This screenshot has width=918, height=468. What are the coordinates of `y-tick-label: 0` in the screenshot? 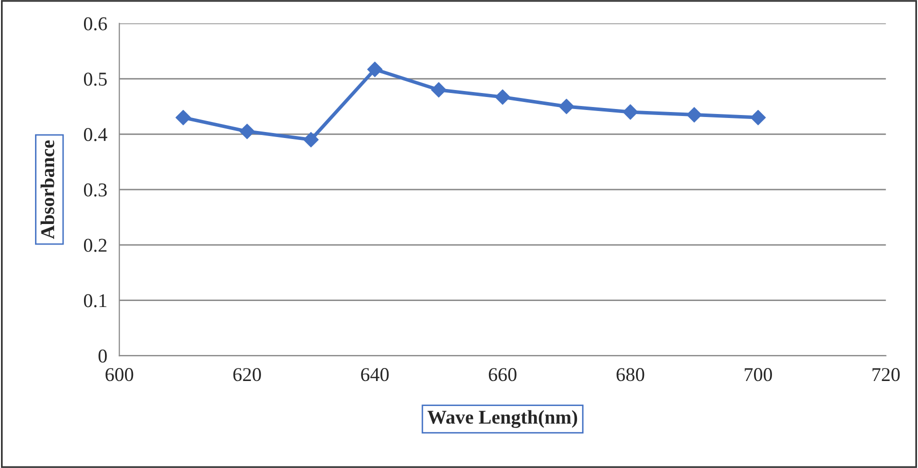 It's located at (102, 356).